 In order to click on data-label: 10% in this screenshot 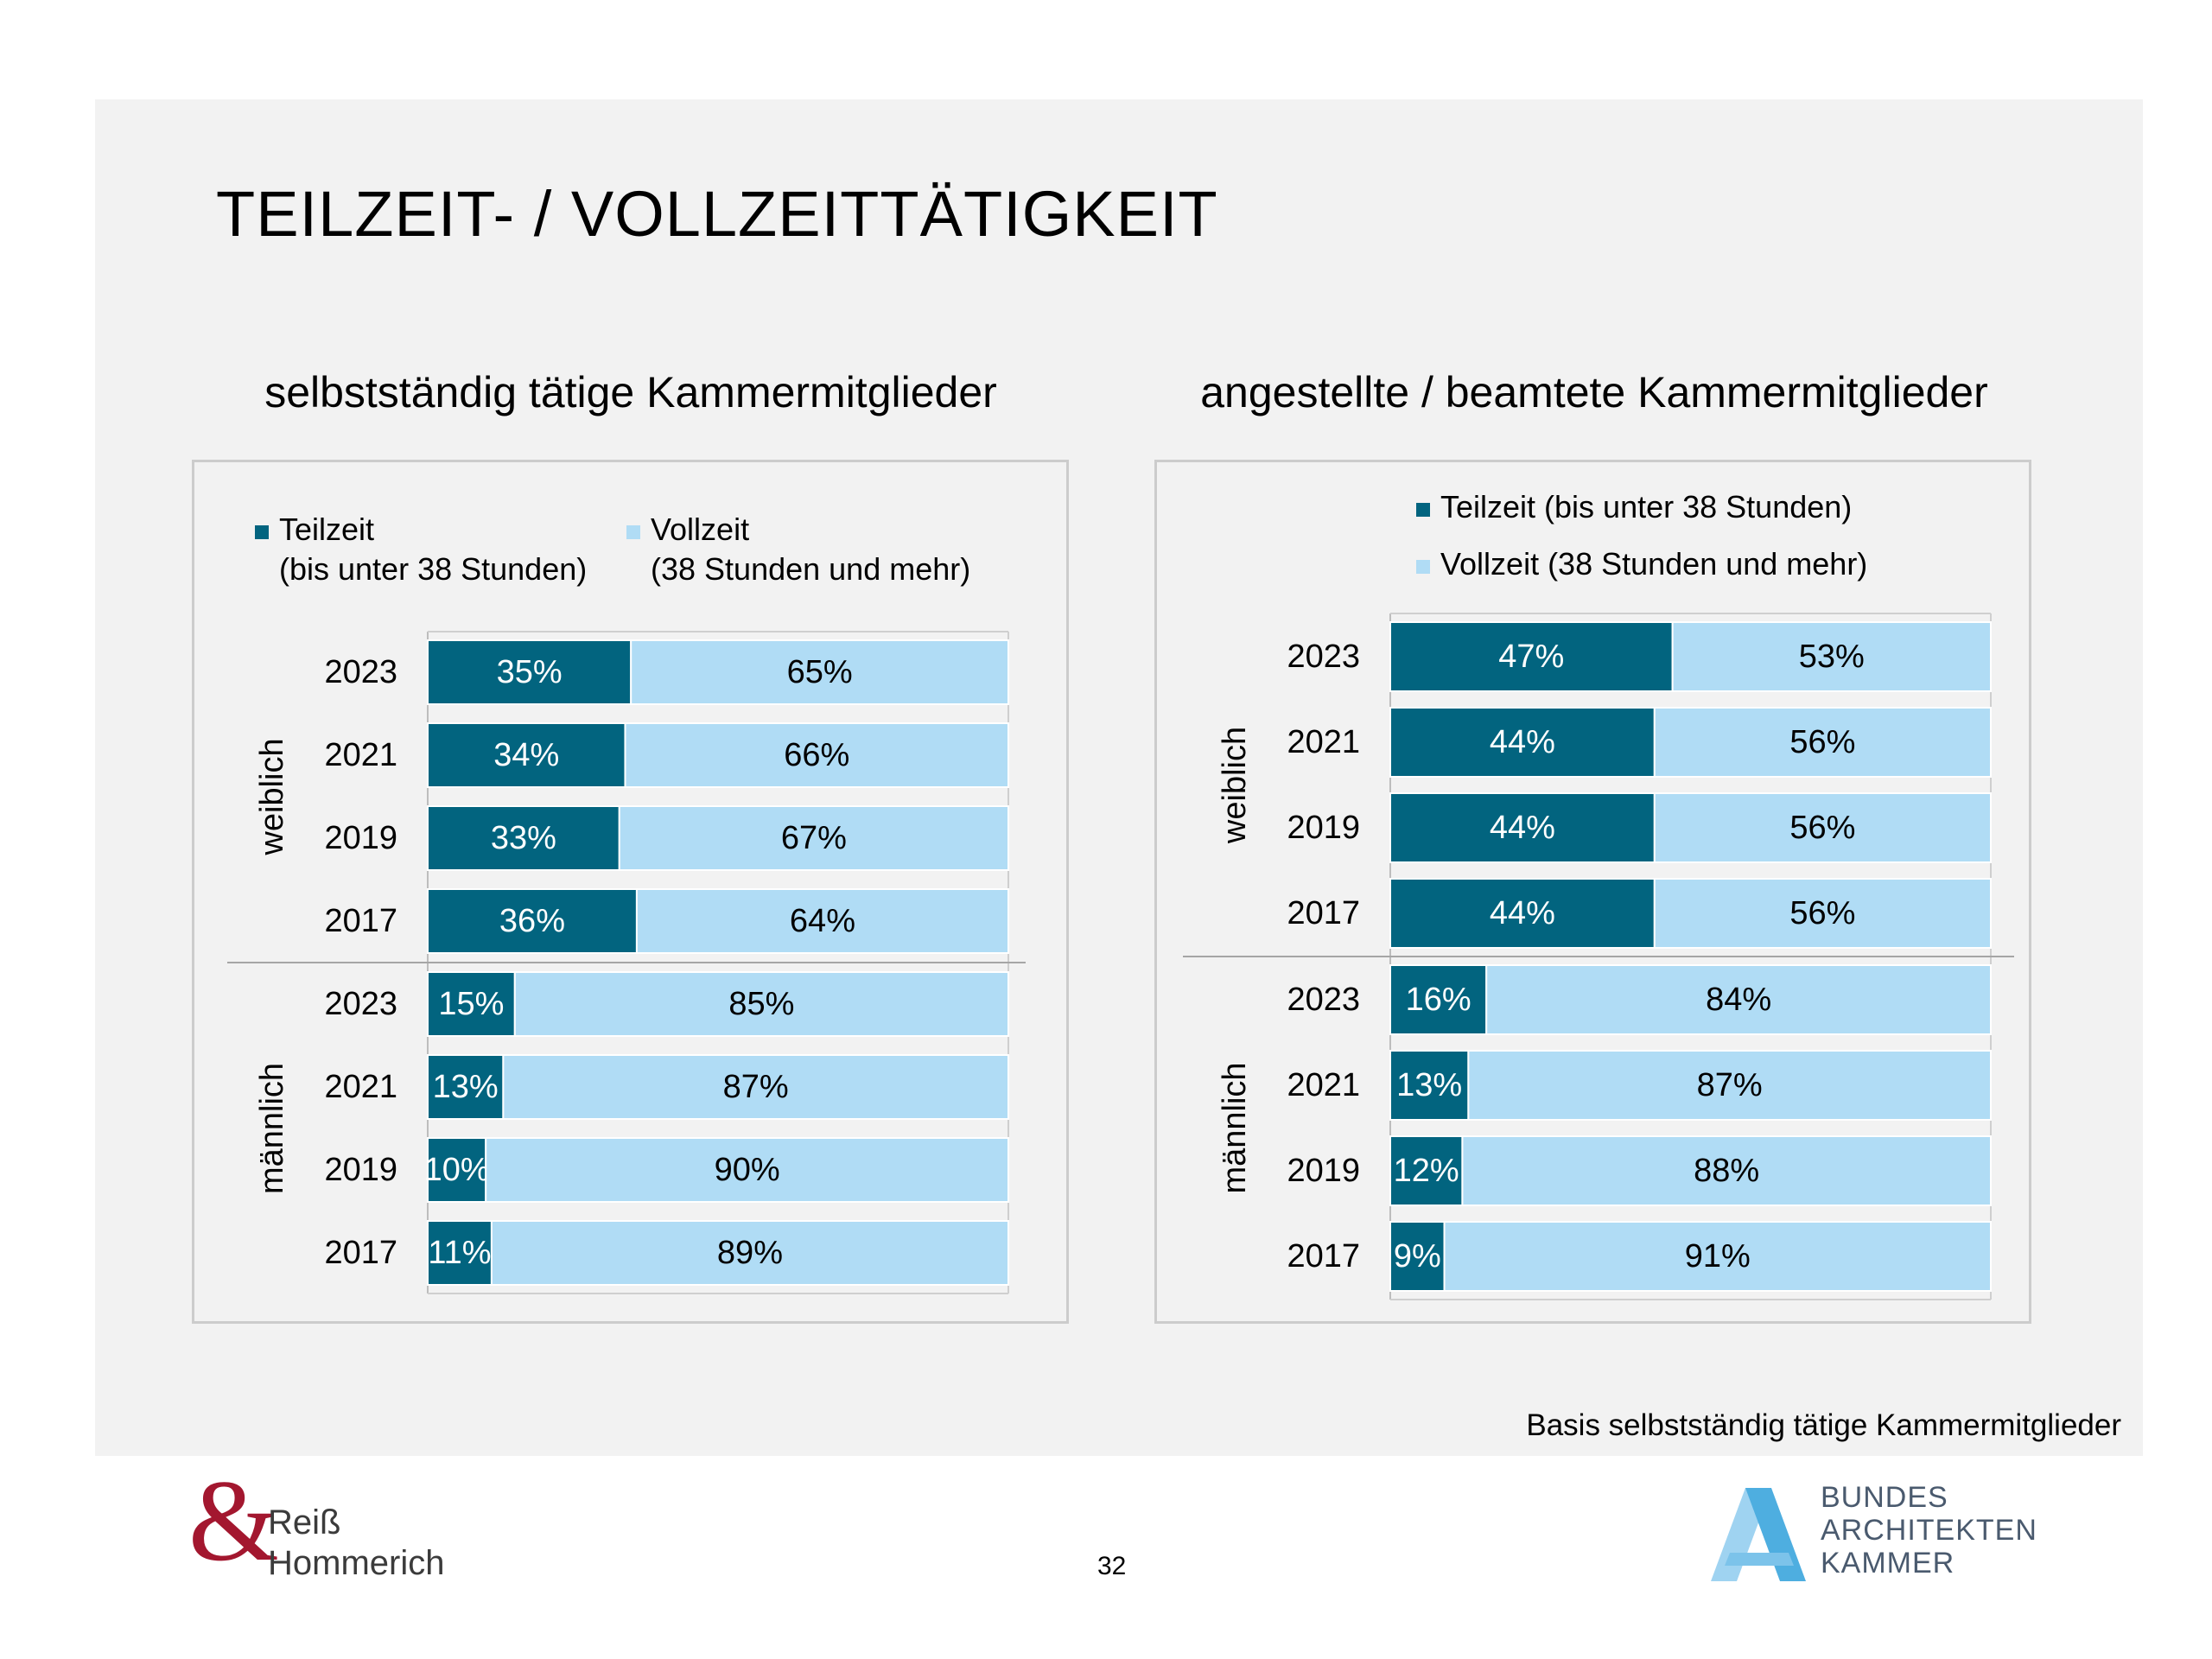, I will do `click(457, 1170)`.